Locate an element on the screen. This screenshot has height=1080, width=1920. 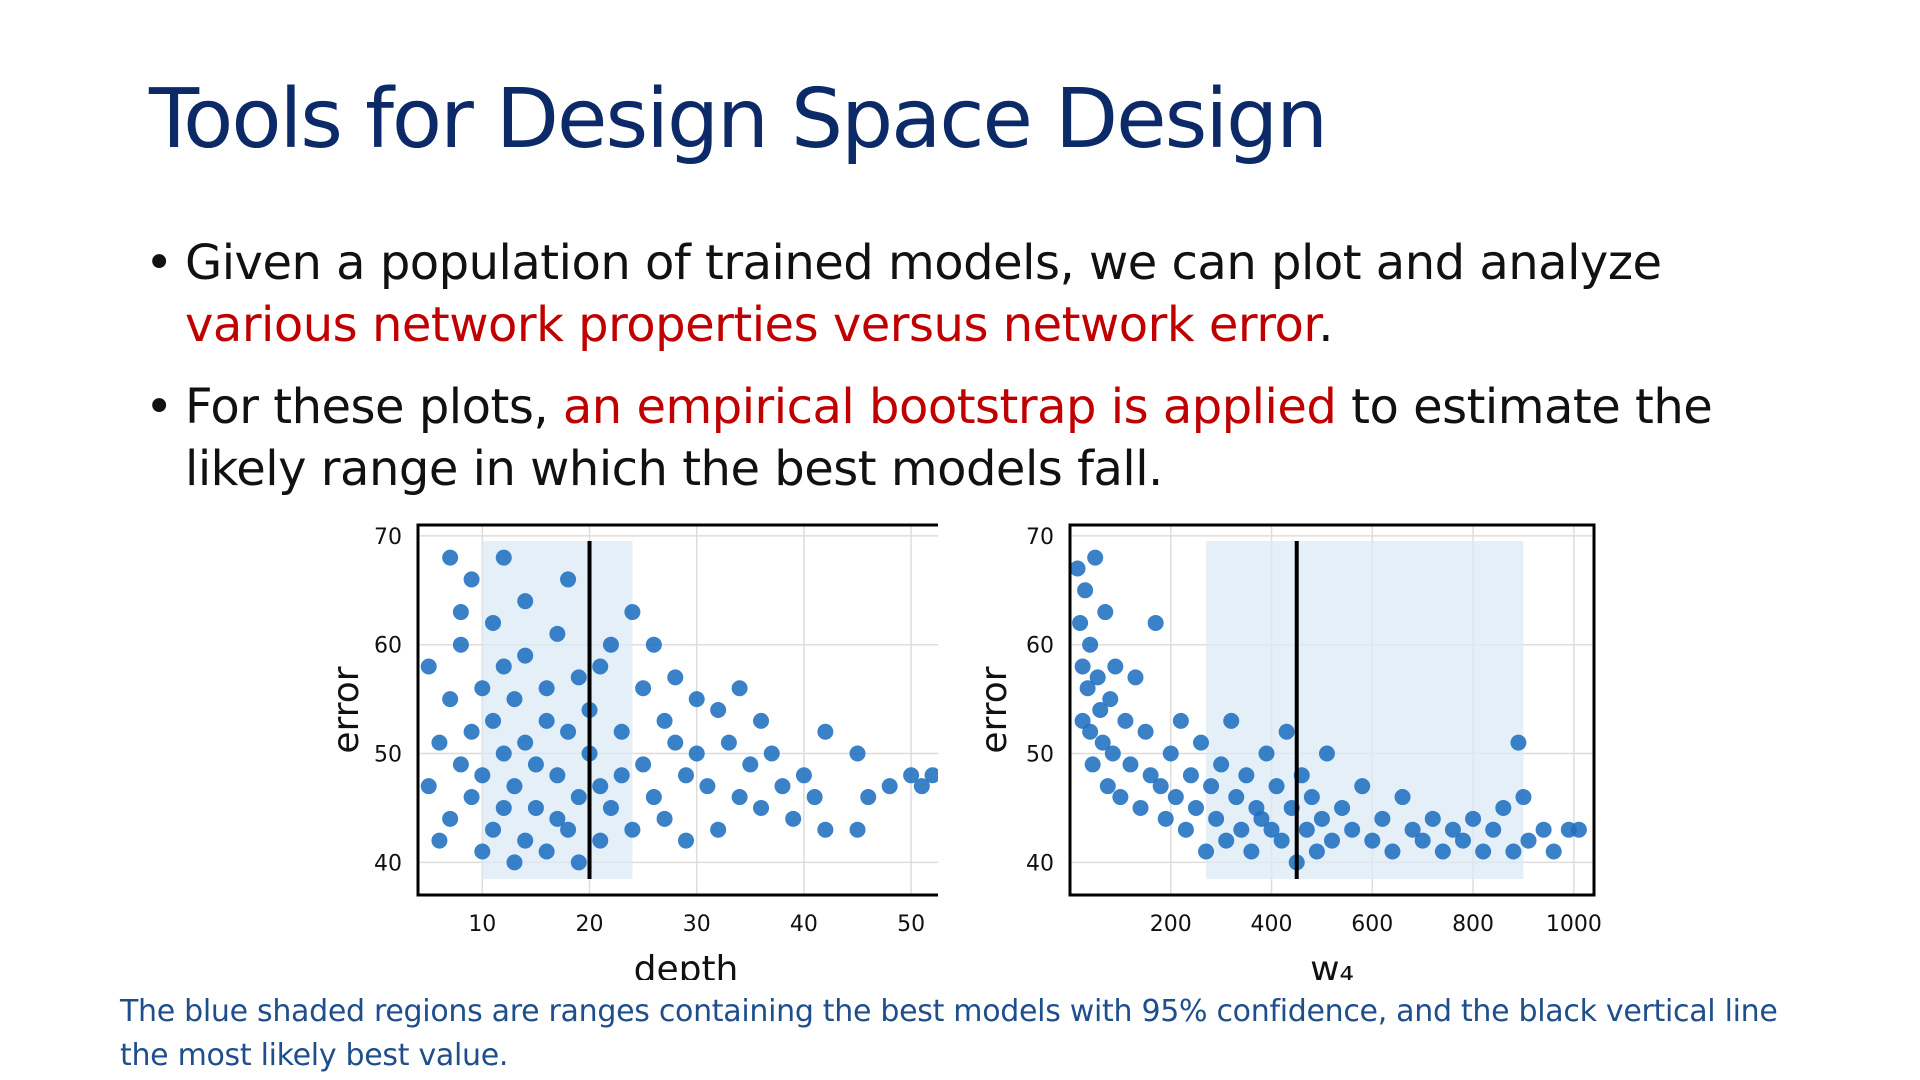
chart0-x-tick-label: 50 is located at coordinates (911, 924).